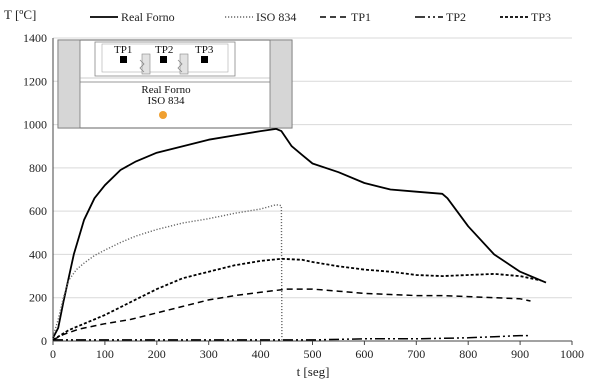 The width and height of the screenshot is (596, 383). Describe the element at coordinates (35, 189) in the screenshot. I see `y-tick-labels: 0 200 400 600 800 1000 1200 1400` at that location.